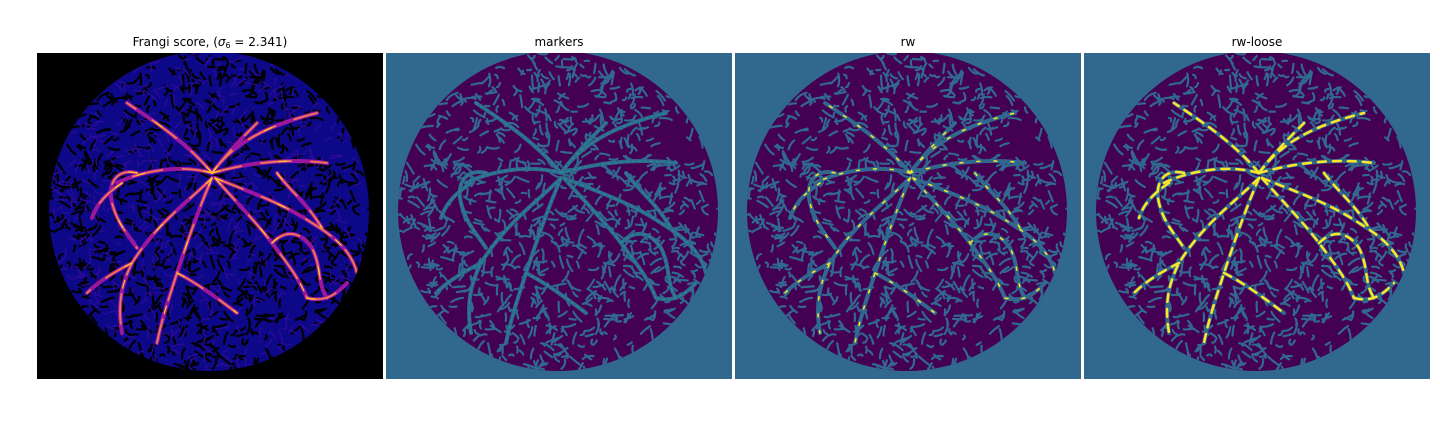 Image resolution: width=1440 pixels, height=432 pixels. I want to click on vessel-layer-peak, so click(222, 223).